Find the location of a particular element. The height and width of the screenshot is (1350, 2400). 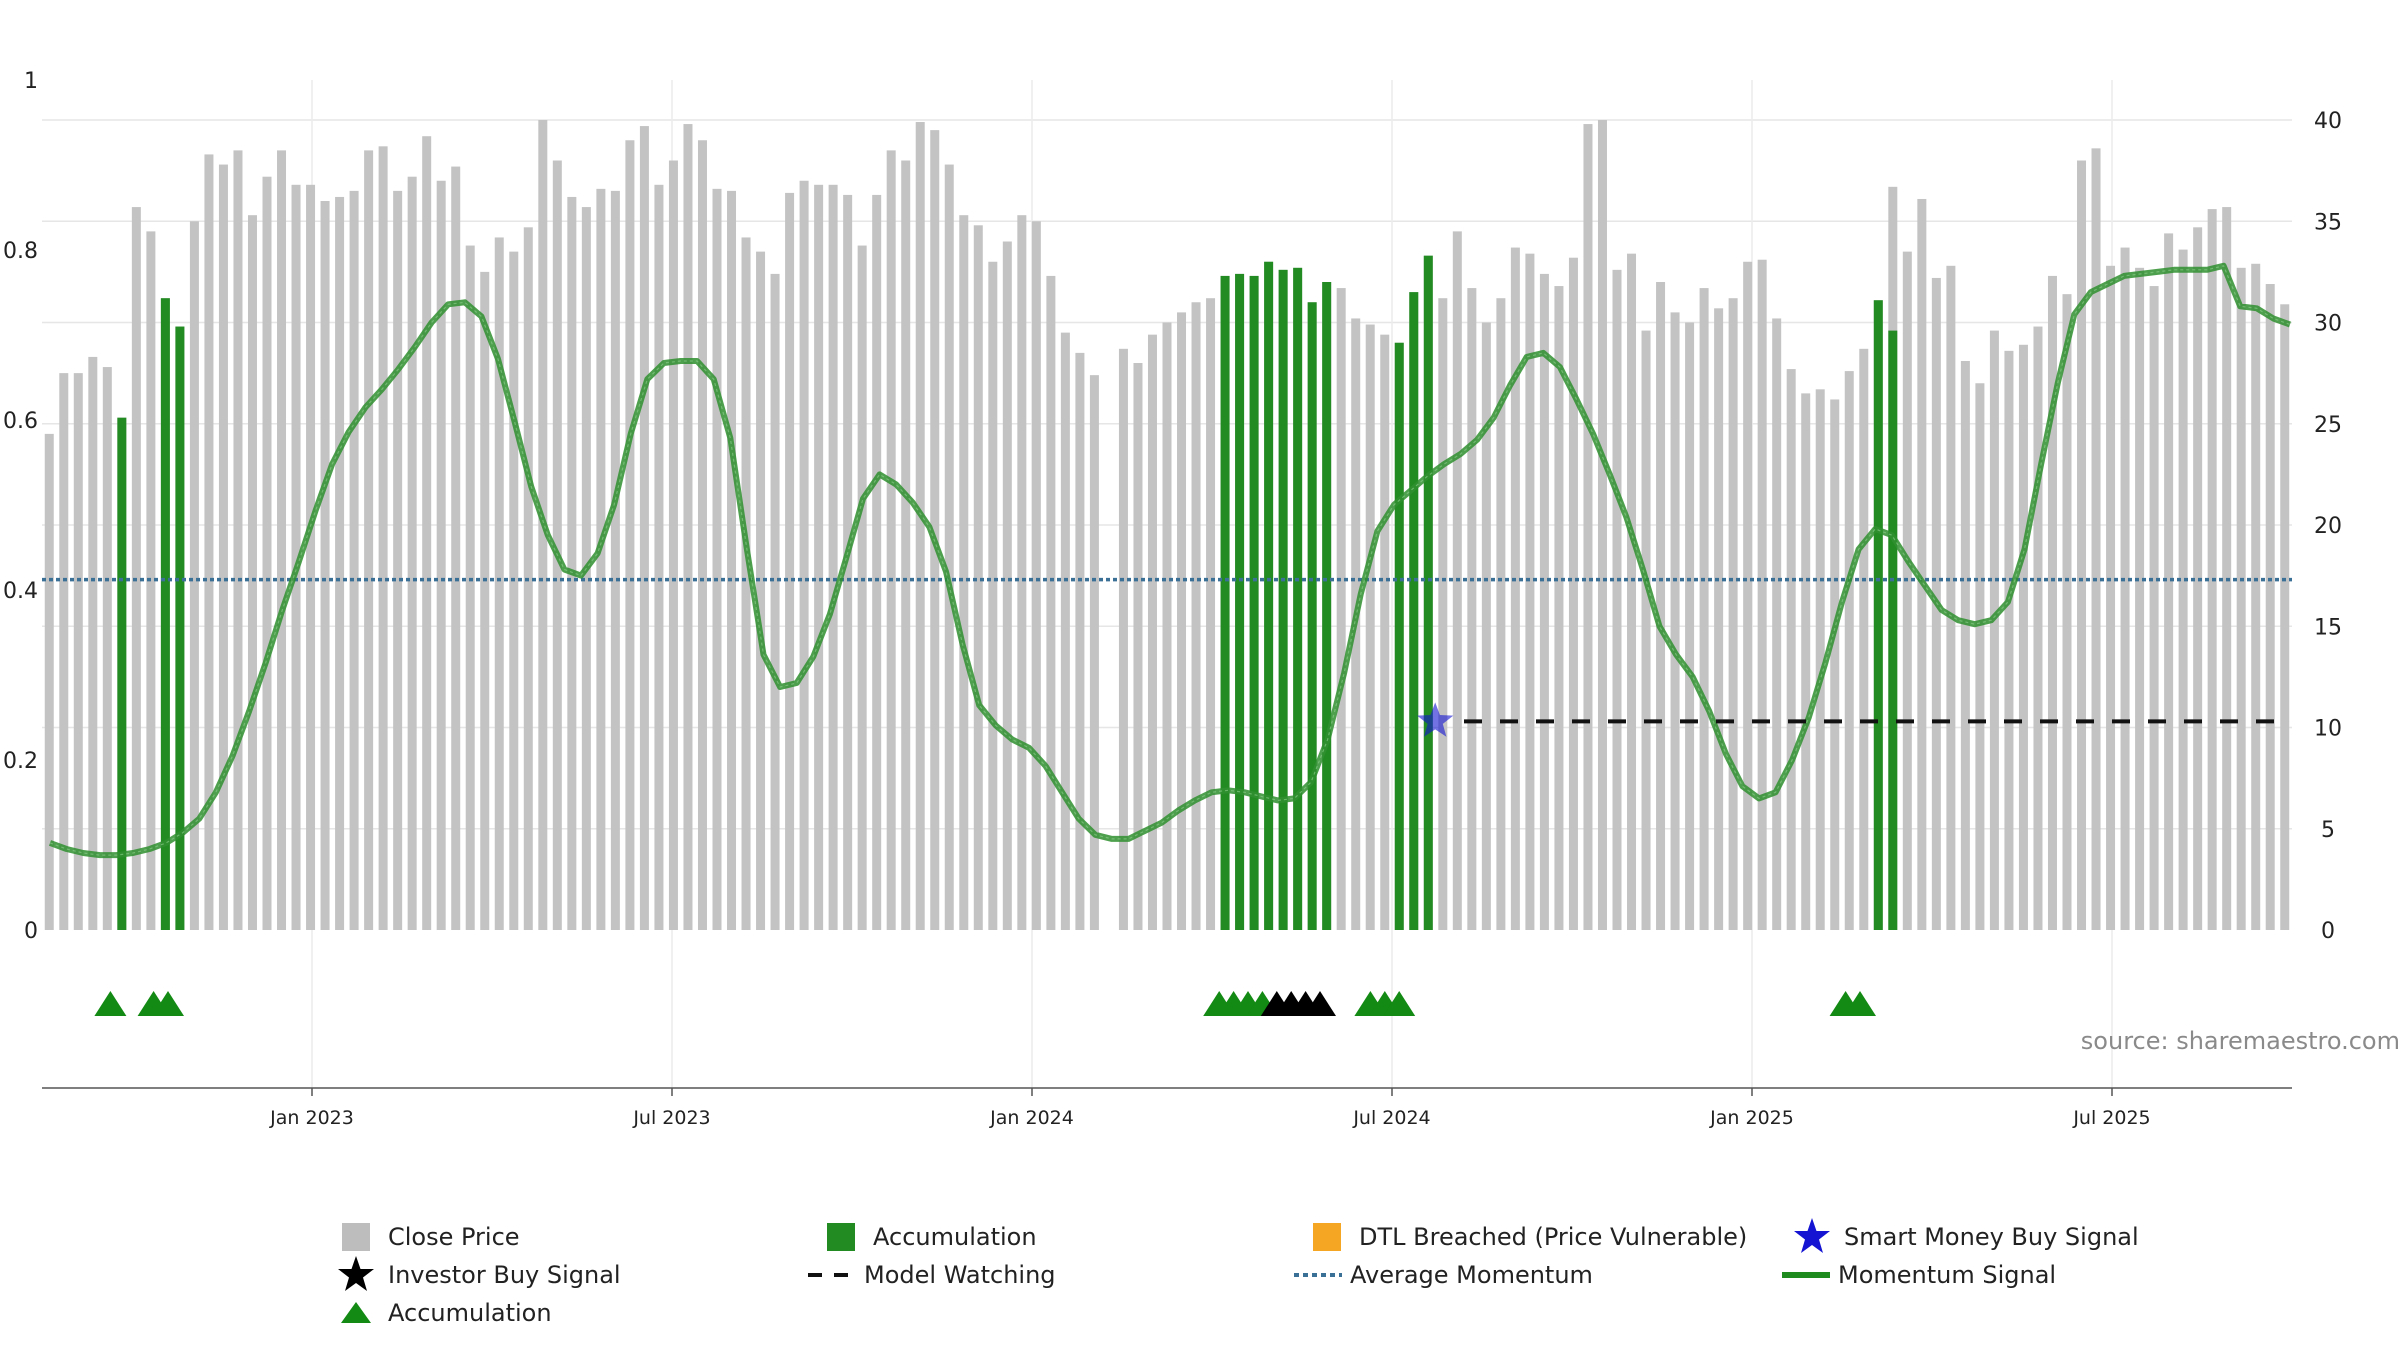

x-tick-label: Jul 2024 is located at coordinates (1391, 1118).